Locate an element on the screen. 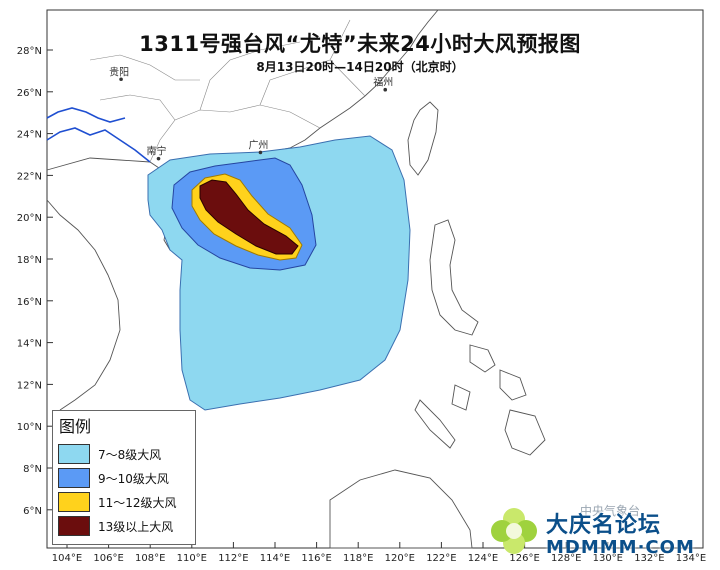 The height and width of the screenshot is (570, 720). legend-title: 图例 is located at coordinates (75, 426).